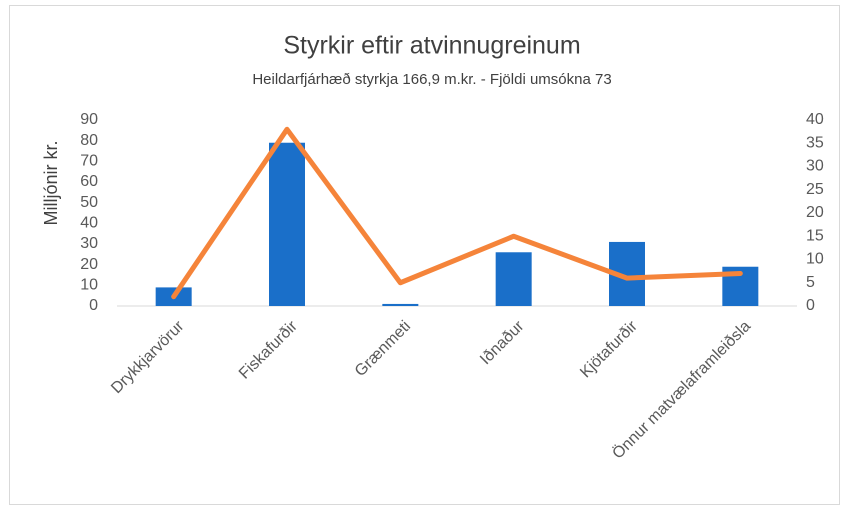 Image resolution: width=845 pixels, height=511 pixels. Describe the element at coordinates (810, 282) in the screenshot. I see `y2-tick-label: 5` at that location.